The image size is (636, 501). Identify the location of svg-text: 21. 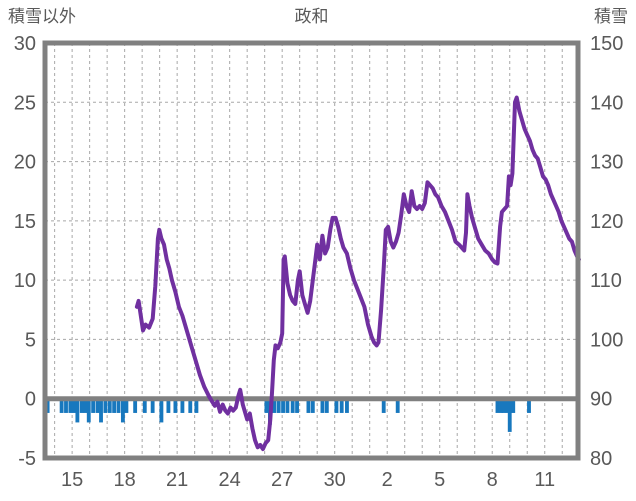
(177, 480).